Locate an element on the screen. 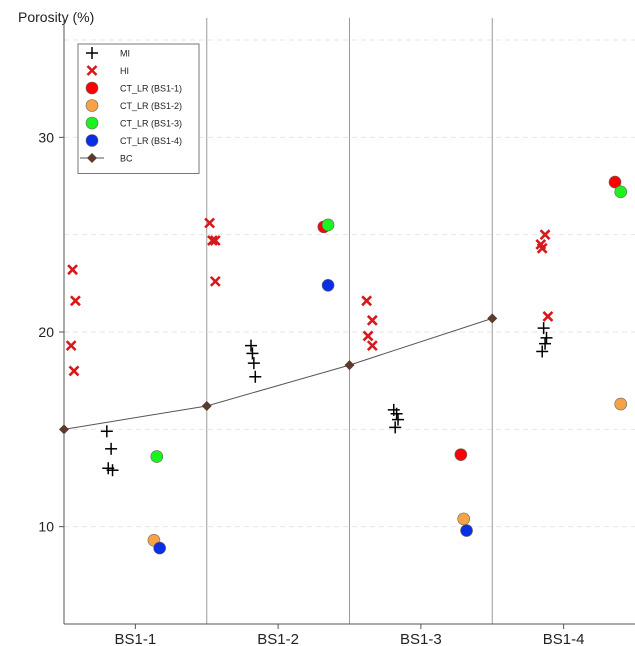  x-tick-label: BS1-4 is located at coordinates (564, 638).